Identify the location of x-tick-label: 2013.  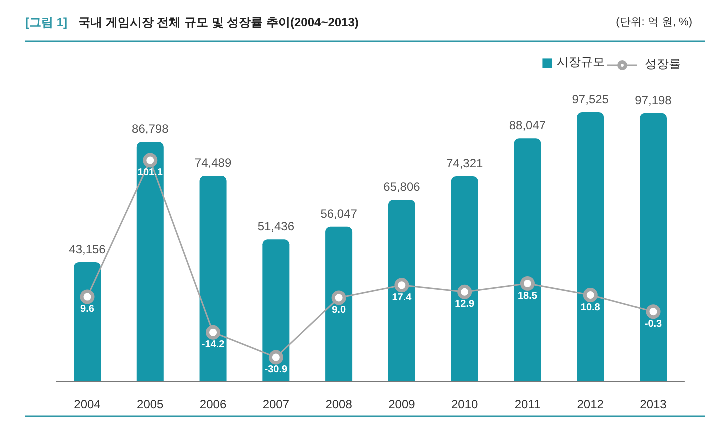
(654, 405).